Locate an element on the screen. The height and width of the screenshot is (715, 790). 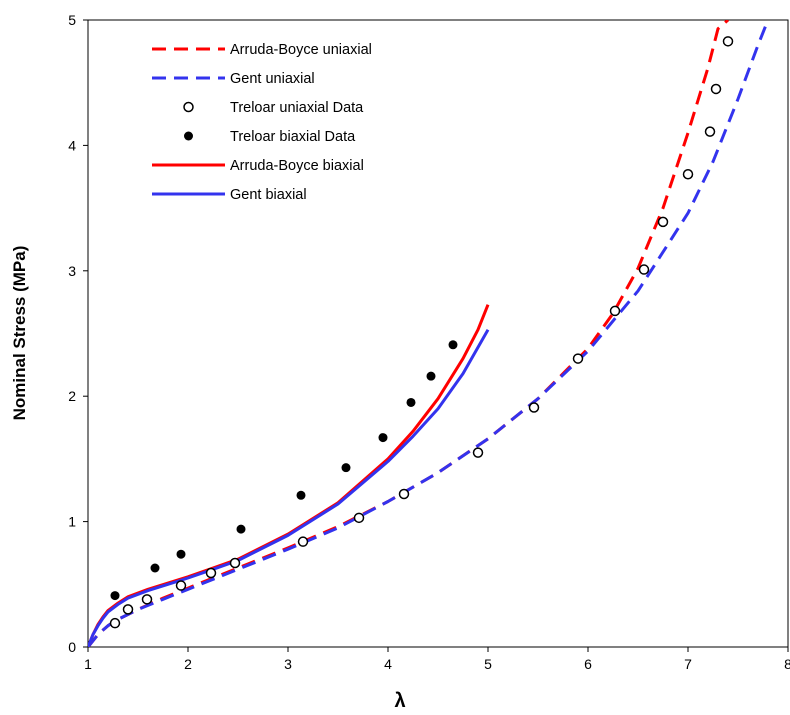
legend-label-arruda-boyce-uniaxial: Arruda-Boyce uniaxial is located at coordinates (301, 50).